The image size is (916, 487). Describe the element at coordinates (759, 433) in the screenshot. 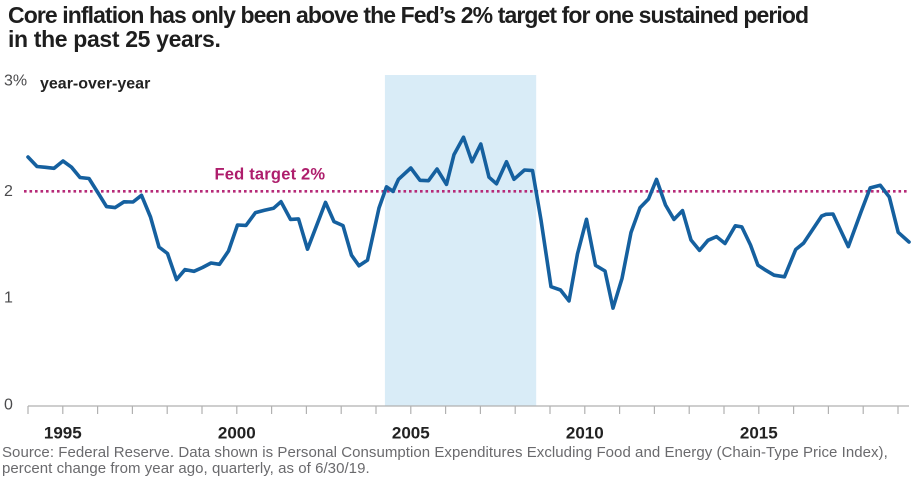

I see `svg-text: 2015` at that location.